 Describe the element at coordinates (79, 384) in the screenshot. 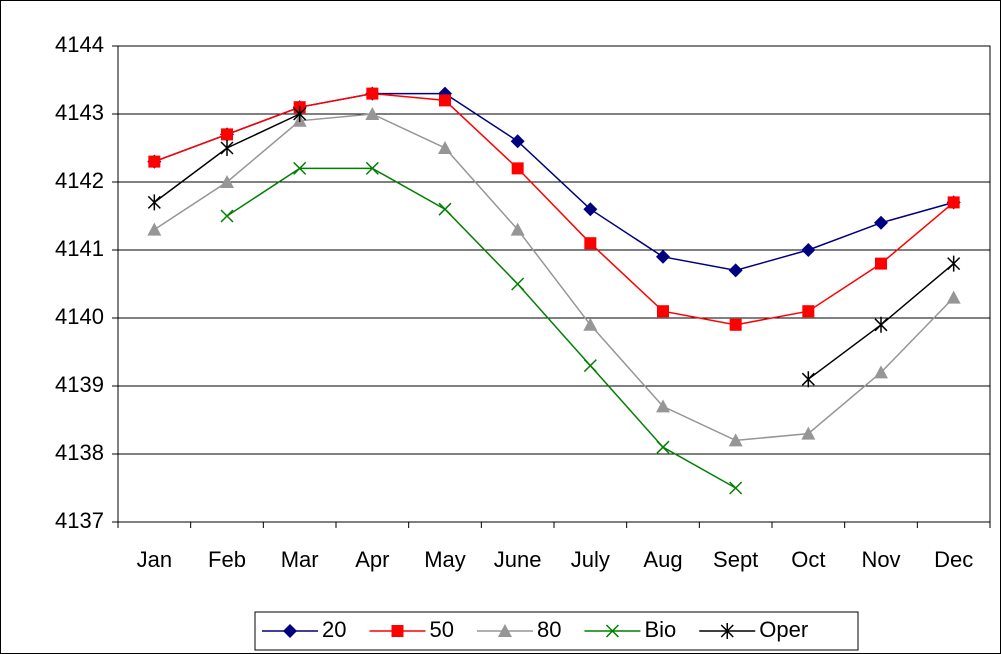

I see `y-tick-label: 4139` at that location.